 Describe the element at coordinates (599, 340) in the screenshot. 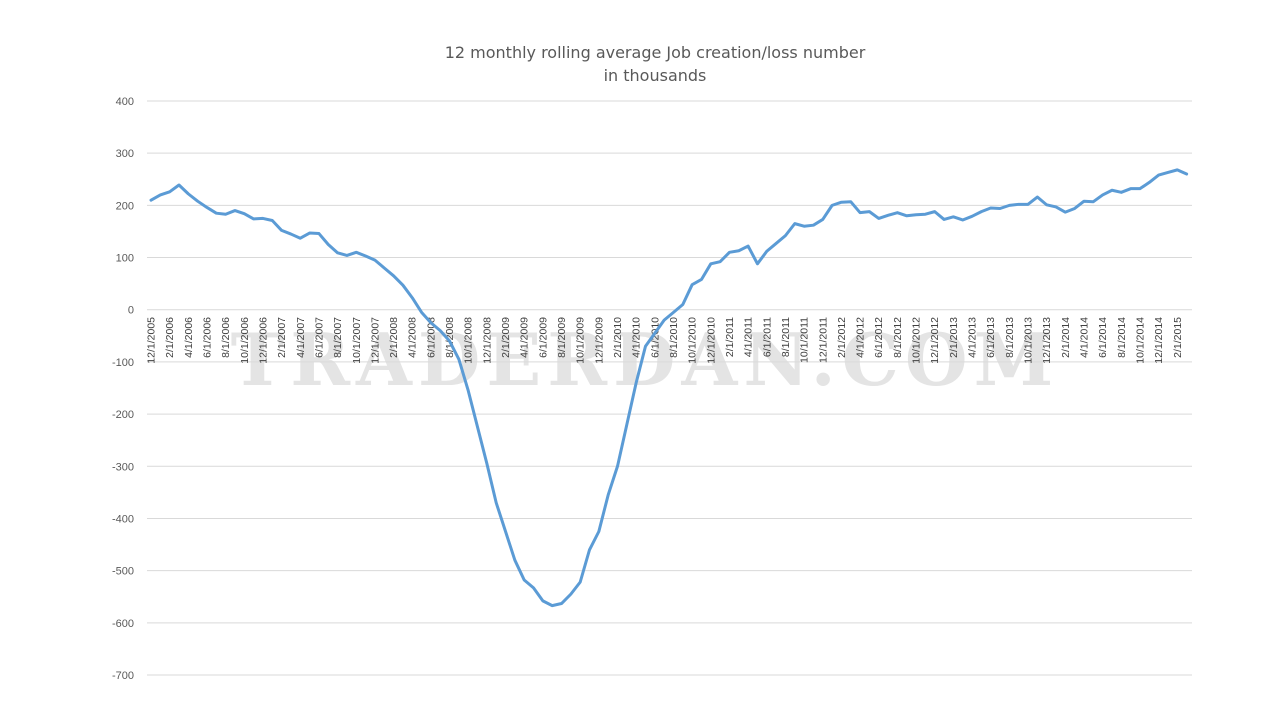

I see `x-tick-label: 12/1/2009` at that location.